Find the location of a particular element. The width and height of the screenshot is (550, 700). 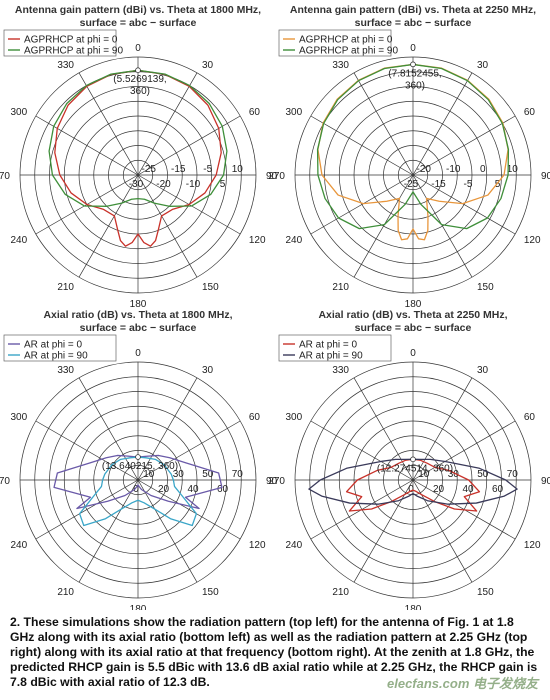

radial-tick-label: -10 is located at coordinates (453, 169).